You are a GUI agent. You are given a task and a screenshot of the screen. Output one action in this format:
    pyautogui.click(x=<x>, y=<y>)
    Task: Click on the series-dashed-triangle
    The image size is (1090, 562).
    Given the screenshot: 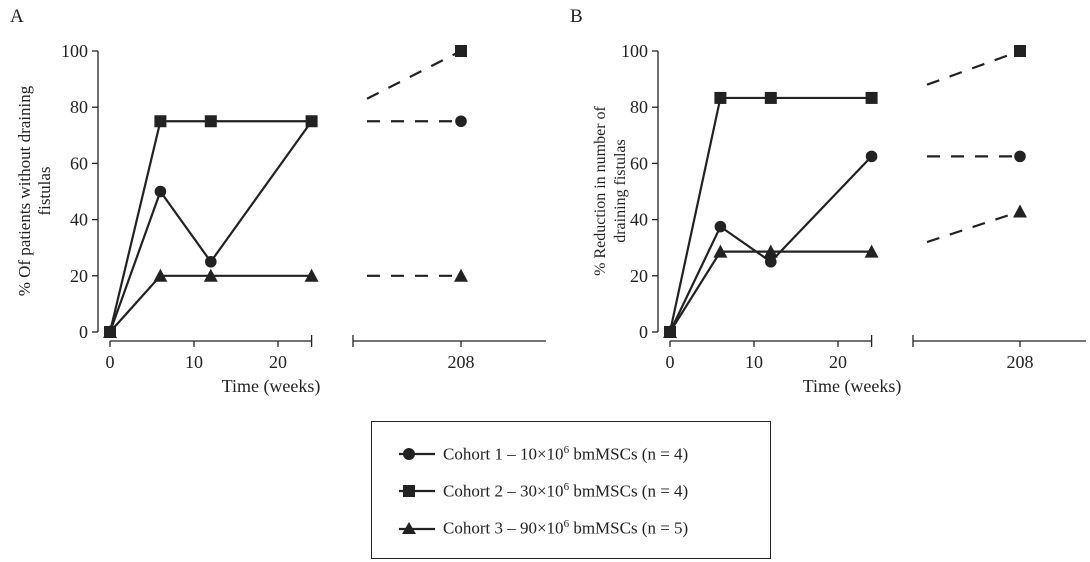 What is the action you would take?
    pyautogui.click(x=973, y=227)
    